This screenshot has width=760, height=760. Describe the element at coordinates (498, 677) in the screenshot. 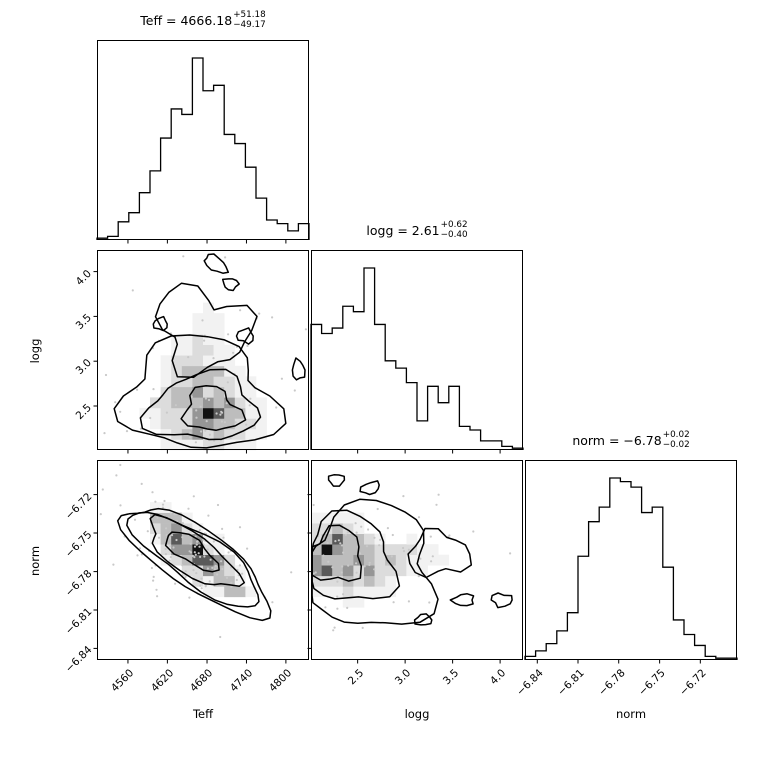

I see `x-tick-label-logg: 4.0` at that location.